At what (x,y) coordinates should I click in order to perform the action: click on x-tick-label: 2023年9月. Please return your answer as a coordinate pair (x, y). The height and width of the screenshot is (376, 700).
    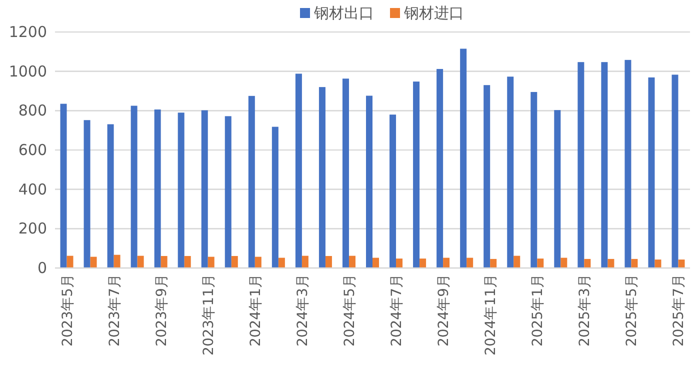
    Looking at the image, I should click on (162, 310).